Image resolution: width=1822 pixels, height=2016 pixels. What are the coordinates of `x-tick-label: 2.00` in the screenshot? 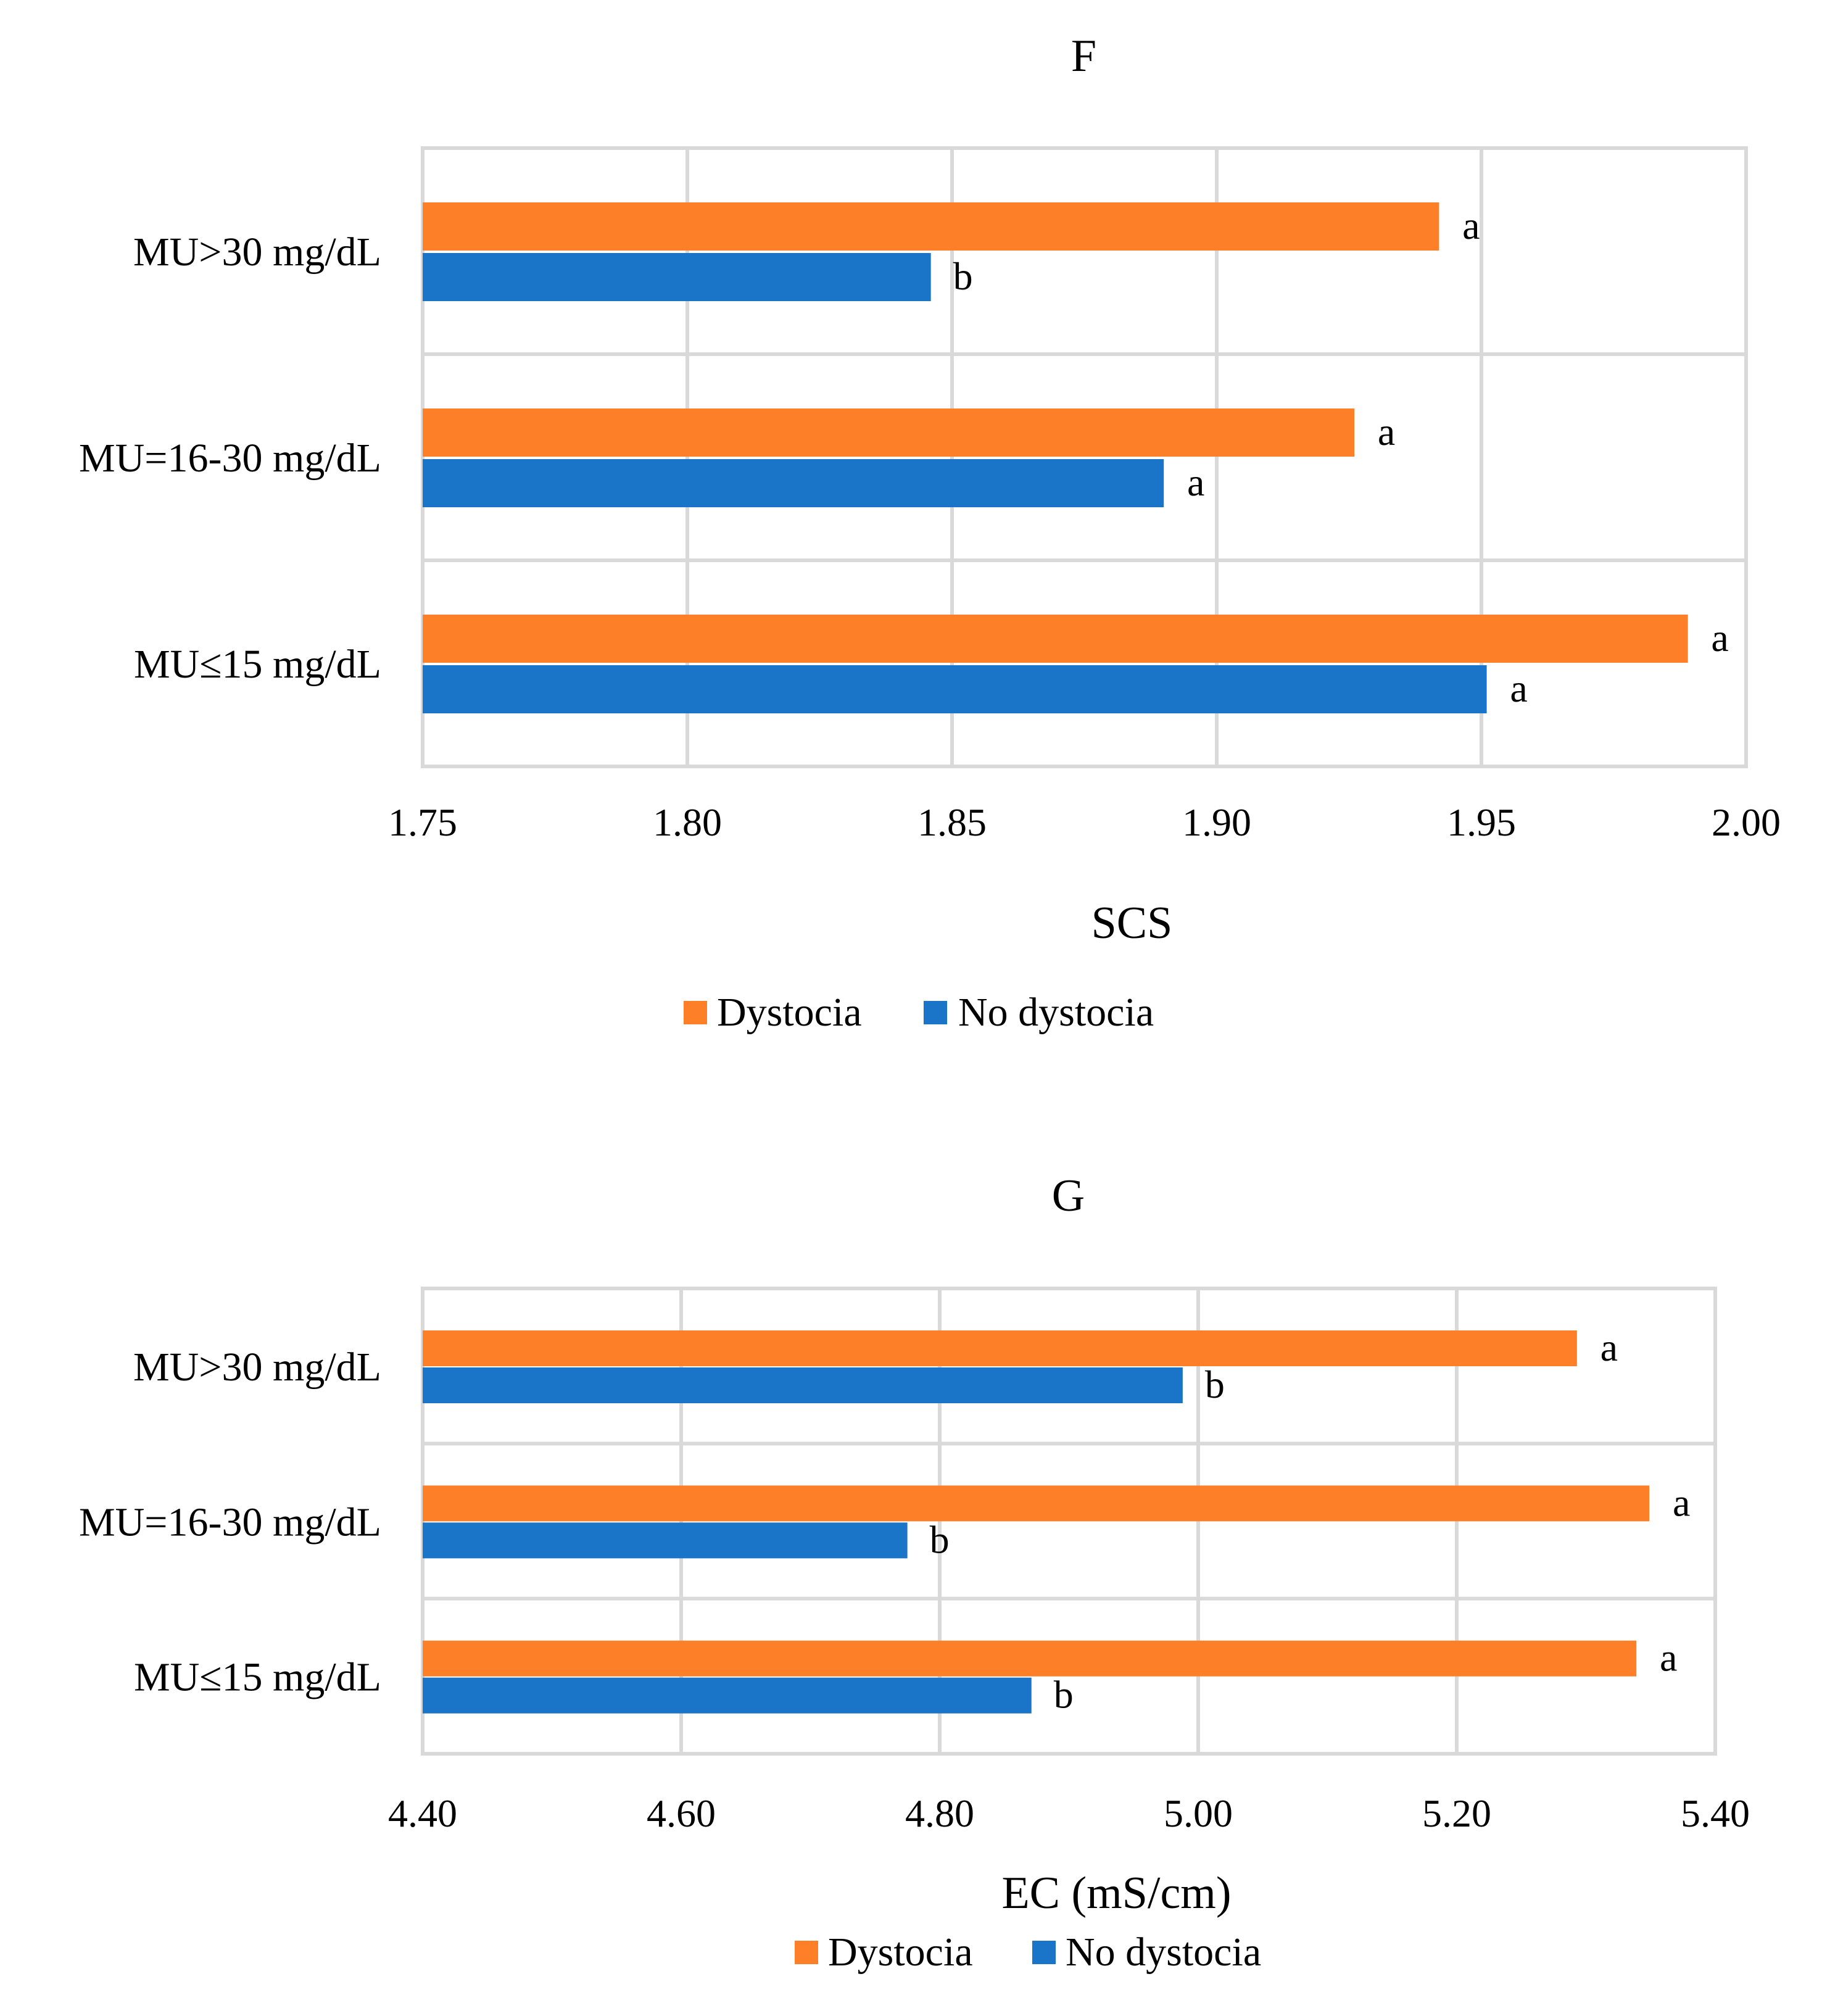 It's located at (1746, 822).